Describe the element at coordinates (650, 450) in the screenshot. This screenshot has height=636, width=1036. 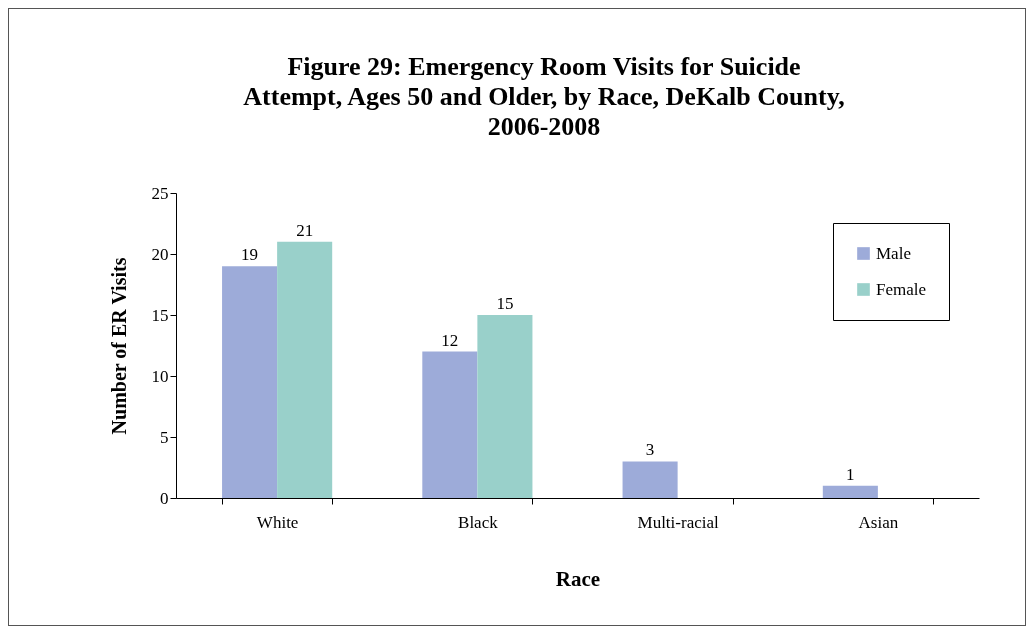
I see `data-label: 3` at that location.